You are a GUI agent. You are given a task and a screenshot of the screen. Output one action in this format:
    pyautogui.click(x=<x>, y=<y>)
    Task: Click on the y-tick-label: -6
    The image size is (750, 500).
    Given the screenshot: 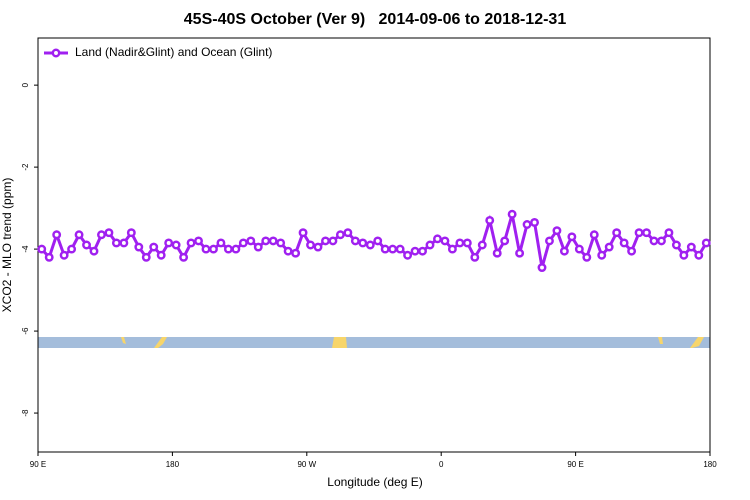 What is the action you would take?
    pyautogui.click(x=25, y=331)
    